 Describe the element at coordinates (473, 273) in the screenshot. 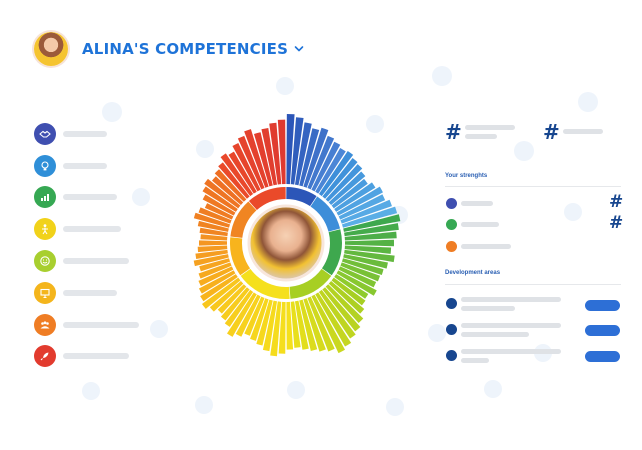

I see `development-heading: Development areas` at that location.